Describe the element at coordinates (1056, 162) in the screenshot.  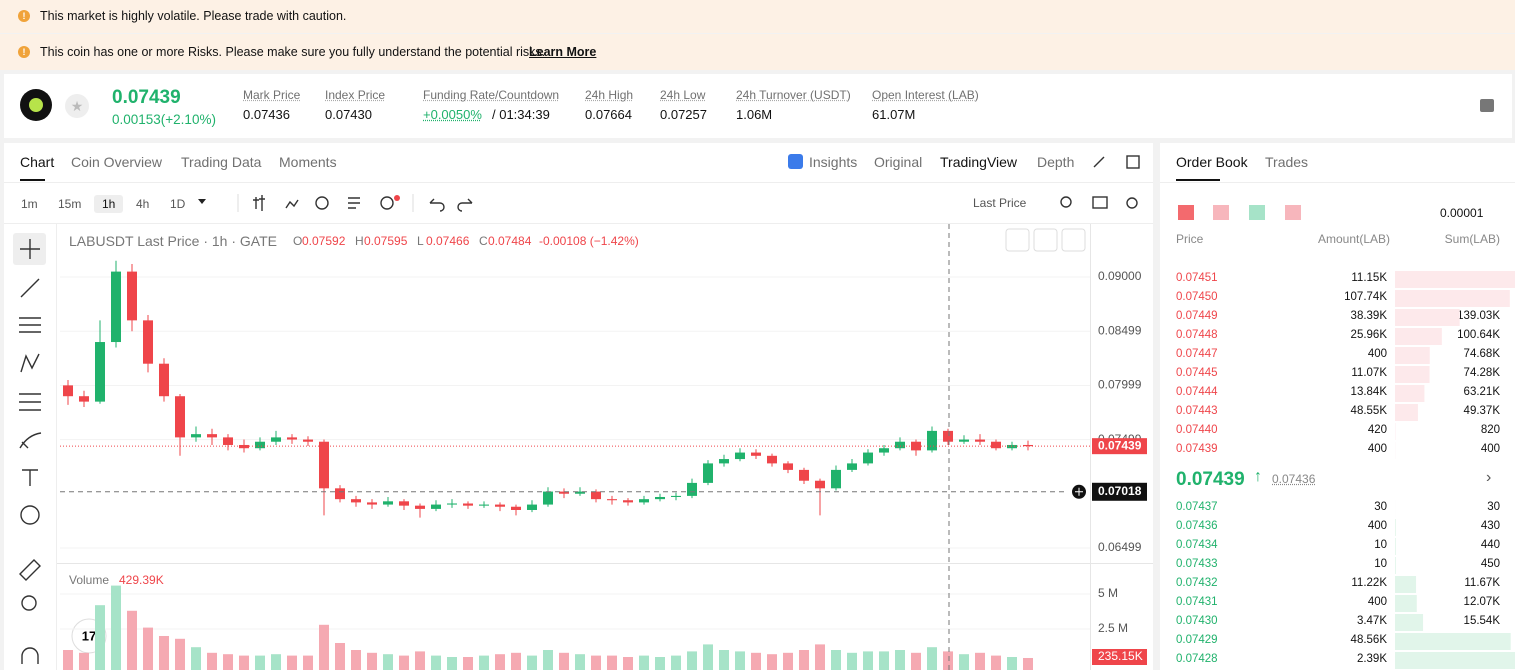
I see `view-tab: Depth` at that location.